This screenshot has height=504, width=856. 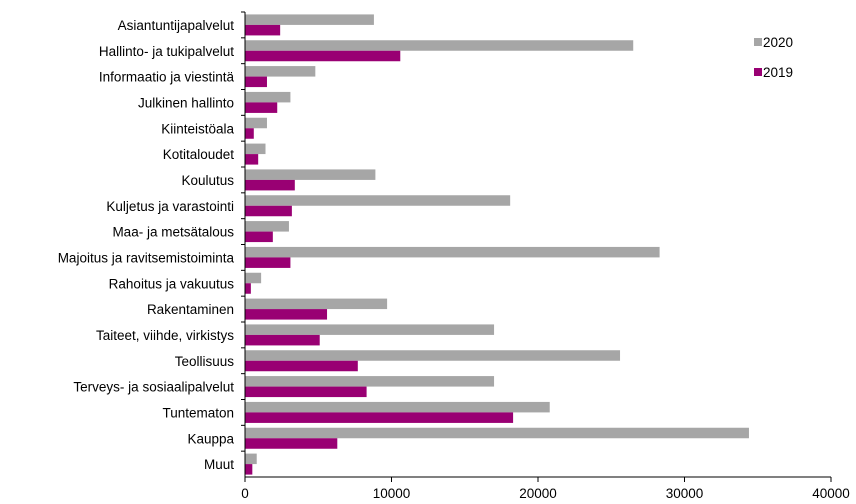 I want to click on category-label-kauppa: Kauppa, so click(x=210, y=438).